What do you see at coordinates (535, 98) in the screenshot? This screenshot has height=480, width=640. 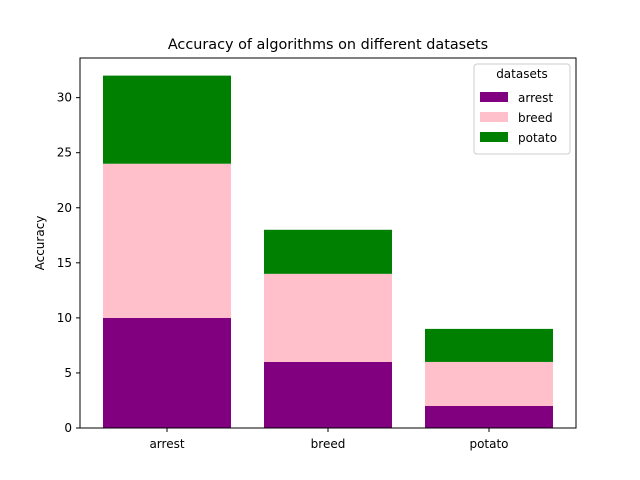 I see `legend-label-arrest: arrest` at bounding box center [535, 98].